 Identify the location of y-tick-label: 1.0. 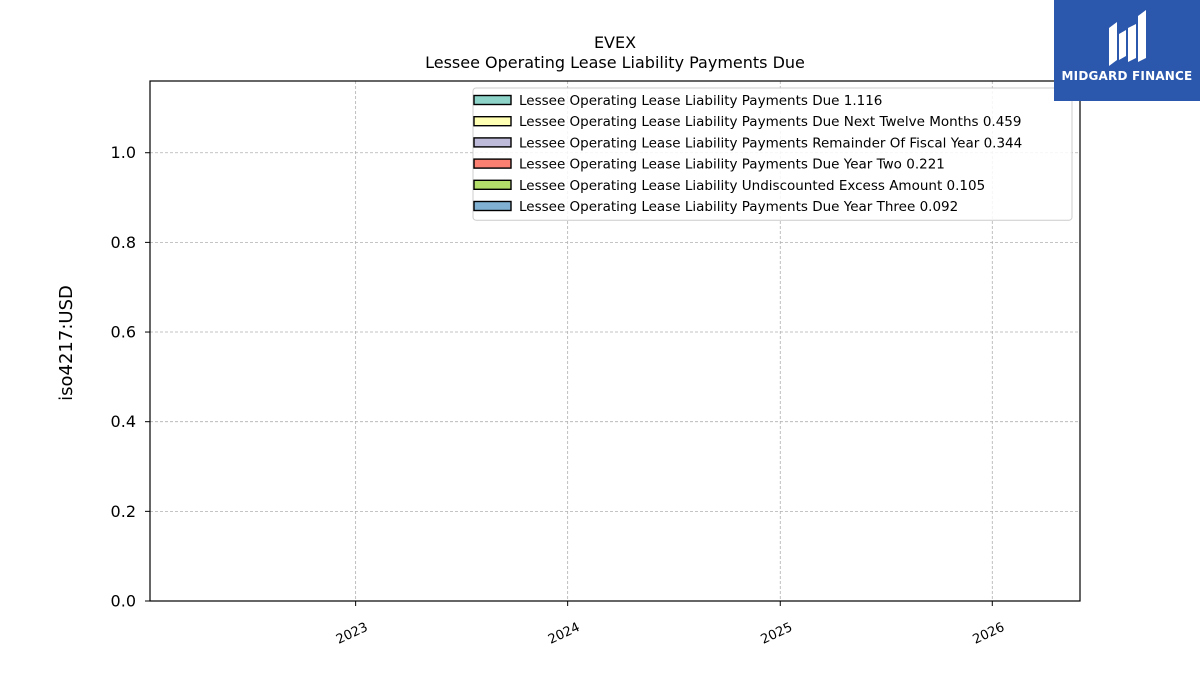
(123, 152).